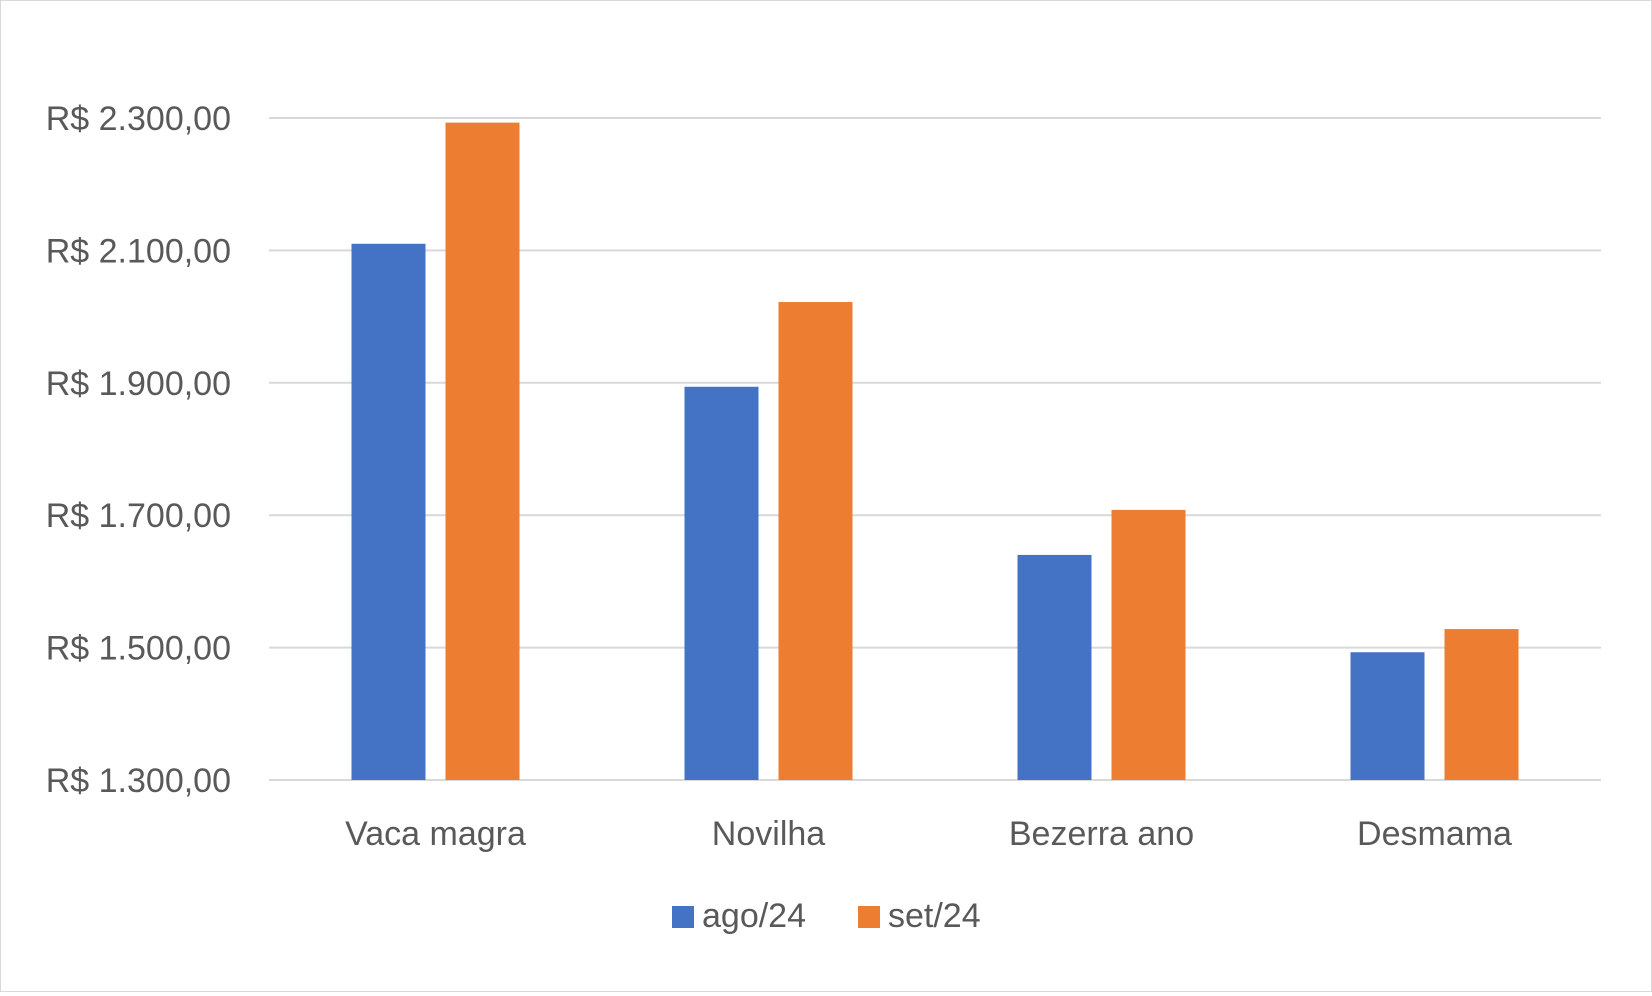 The image size is (1652, 996). What do you see at coordinates (1481, 704) in the screenshot?
I see `bar-set-24-desmama` at bounding box center [1481, 704].